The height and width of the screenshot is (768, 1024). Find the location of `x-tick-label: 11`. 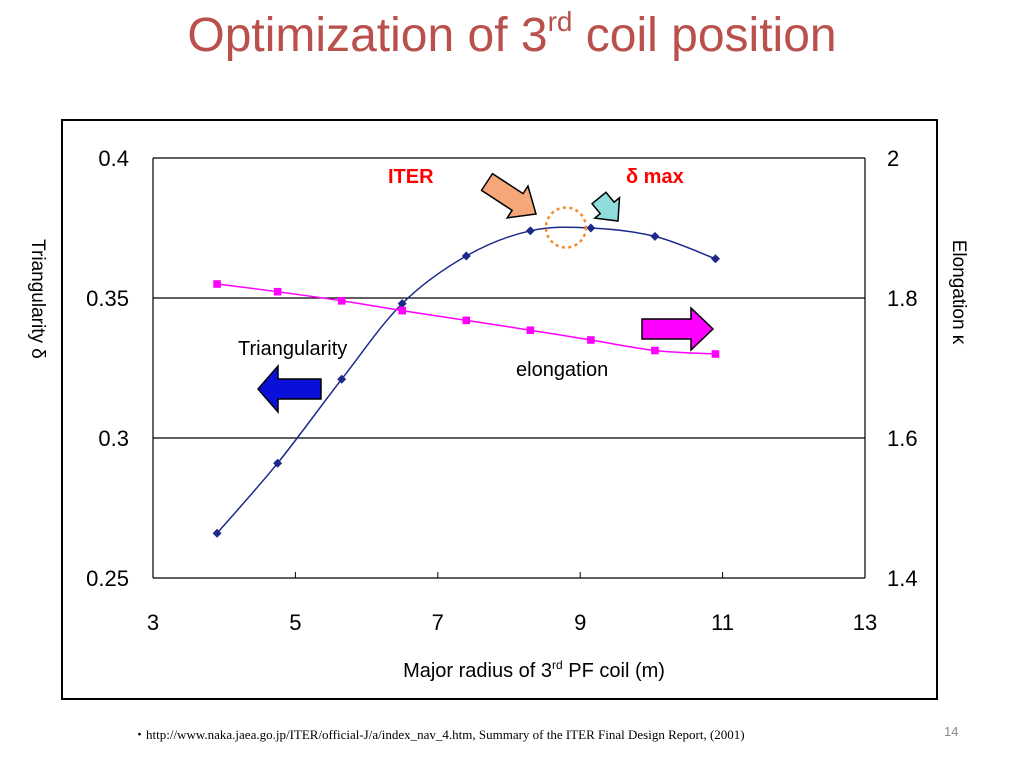

x-tick-label: 11 is located at coordinates (722, 622).